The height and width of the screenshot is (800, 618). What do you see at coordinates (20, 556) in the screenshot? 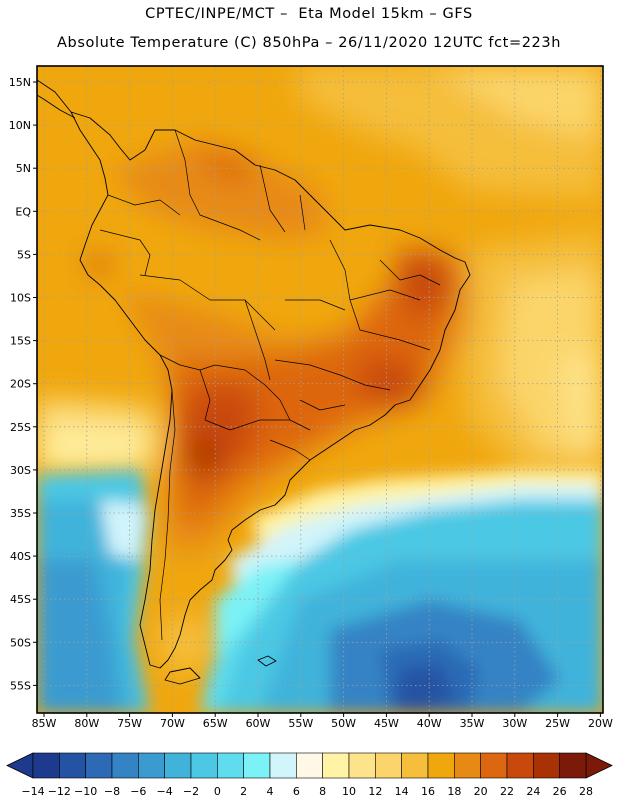
I see `latitude-label: 40S` at bounding box center [20, 556].